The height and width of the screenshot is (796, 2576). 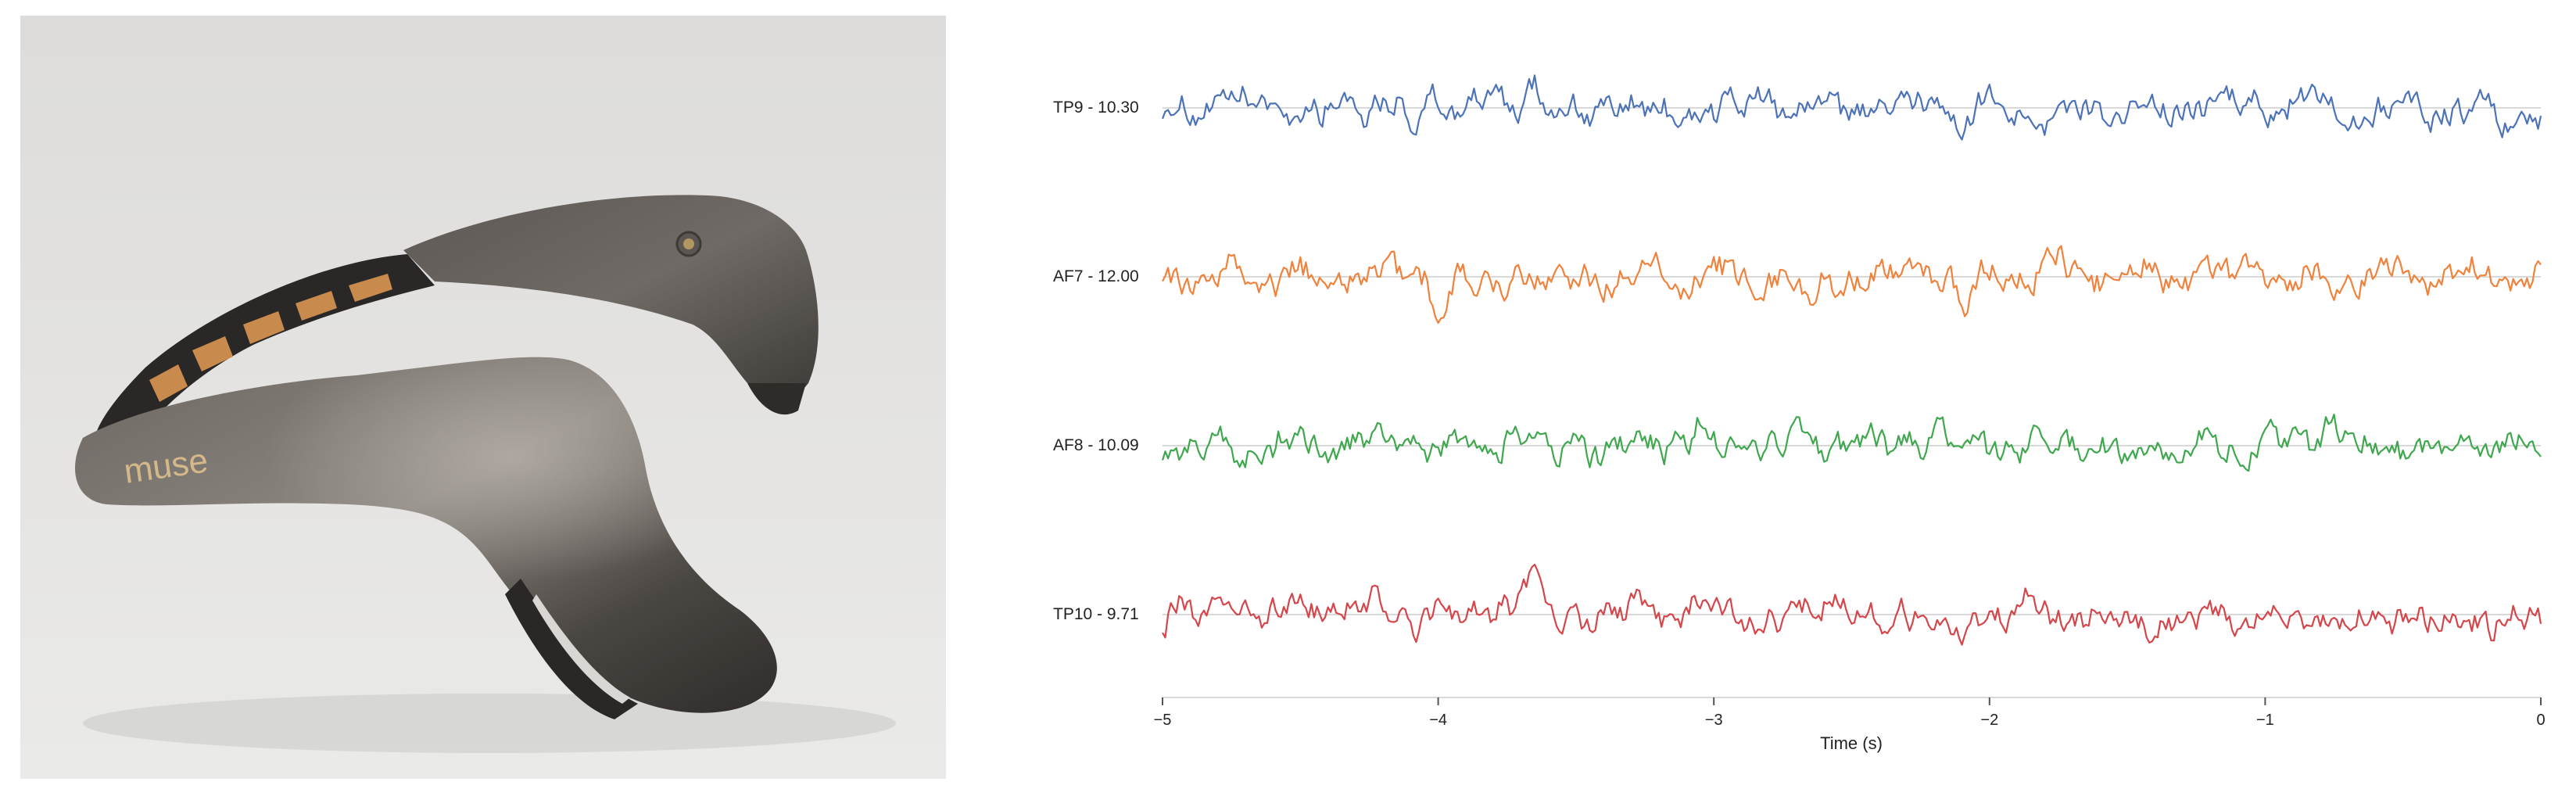 I want to click on x-tick-label: −1, so click(x=2265, y=720).